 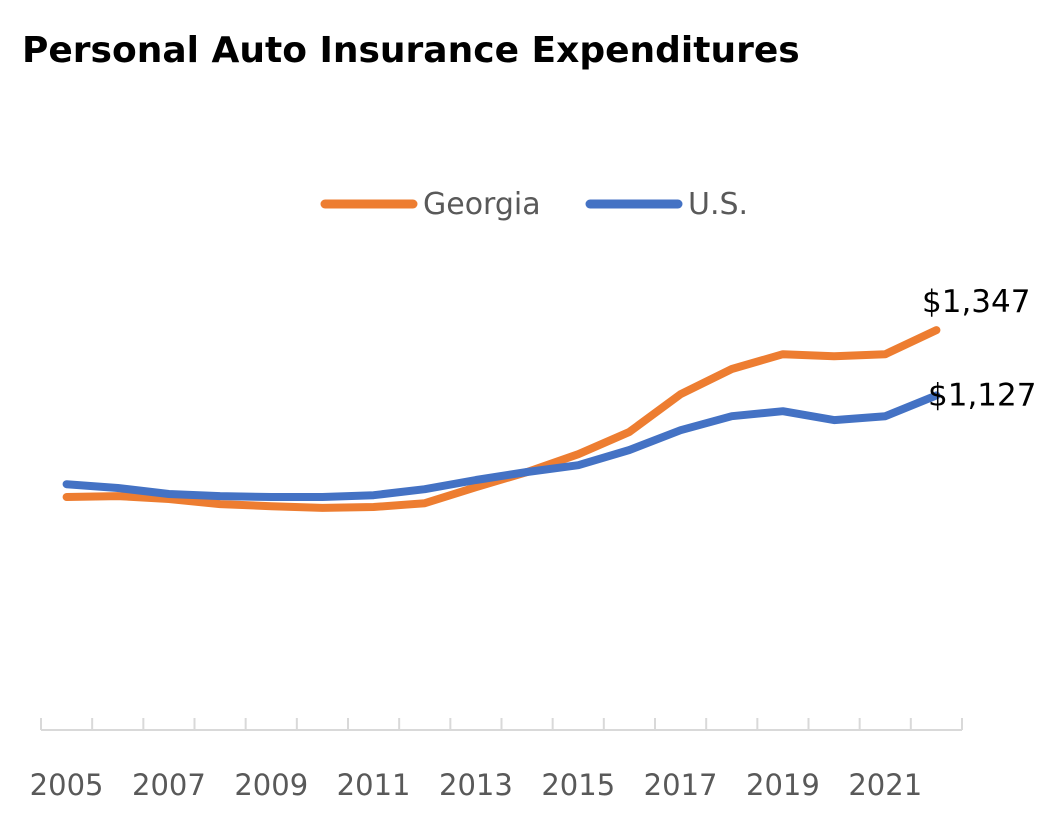 I want to click on chart-title: Personal Auto Insurance Expenditures, so click(x=411, y=50).